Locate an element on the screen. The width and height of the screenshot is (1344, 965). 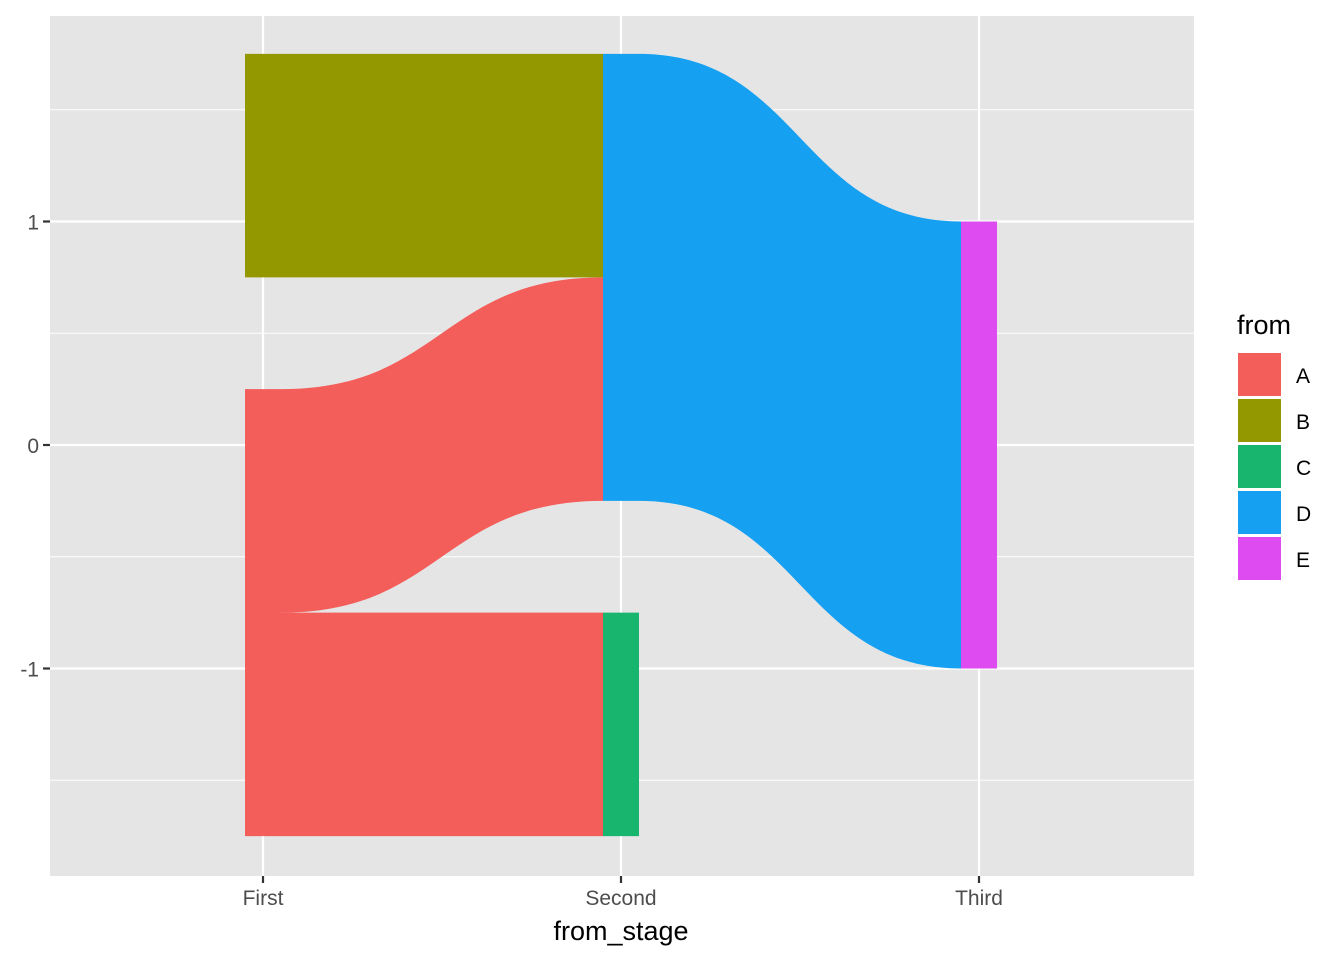
legend-label: B is located at coordinates (1303, 422).